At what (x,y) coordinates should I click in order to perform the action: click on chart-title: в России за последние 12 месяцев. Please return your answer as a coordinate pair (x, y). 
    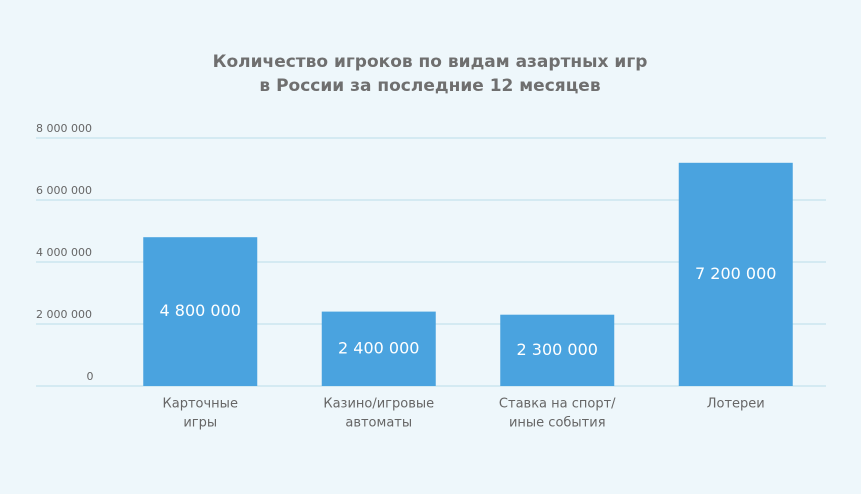
    Looking at the image, I should click on (429, 86).